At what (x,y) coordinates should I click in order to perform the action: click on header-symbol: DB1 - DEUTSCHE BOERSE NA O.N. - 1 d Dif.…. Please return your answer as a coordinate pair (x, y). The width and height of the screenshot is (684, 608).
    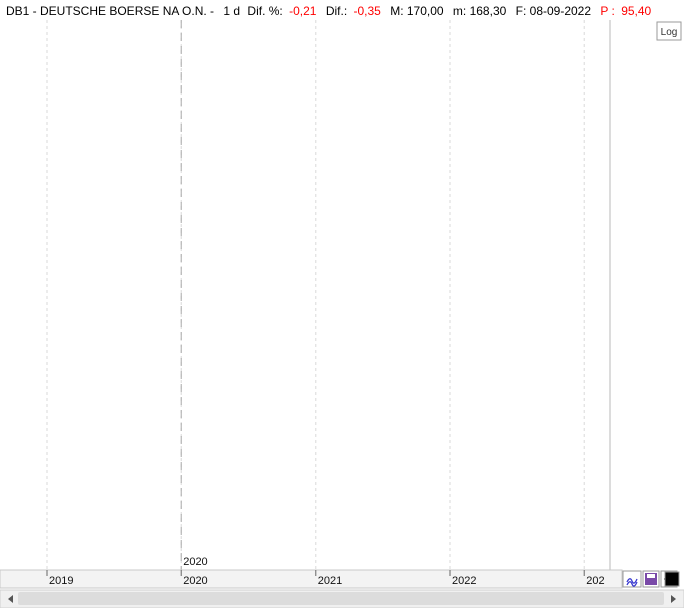
    Looking at the image, I should click on (329, 11).